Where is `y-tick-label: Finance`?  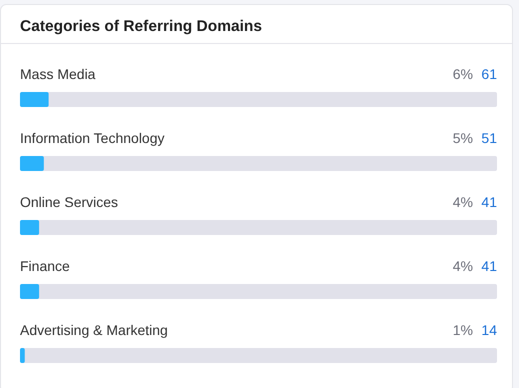 y-tick-label: Finance is located at coordinates (45, 266).